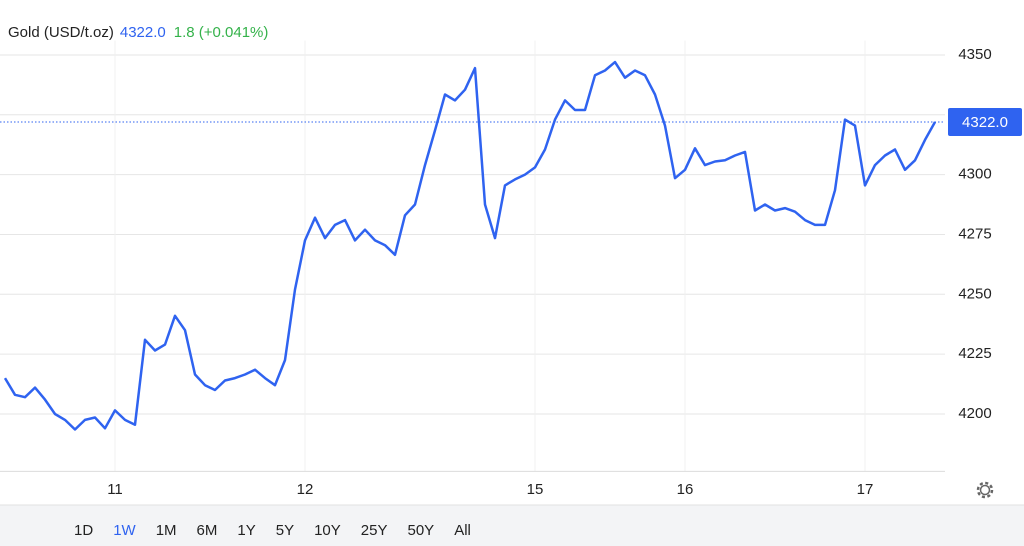 The height and width of the screenshot is (546, 1024). What do you see at coordinates (246, 530) in the screenshot?
I see `range-button: 1Y` at bounding box center [246, 530].